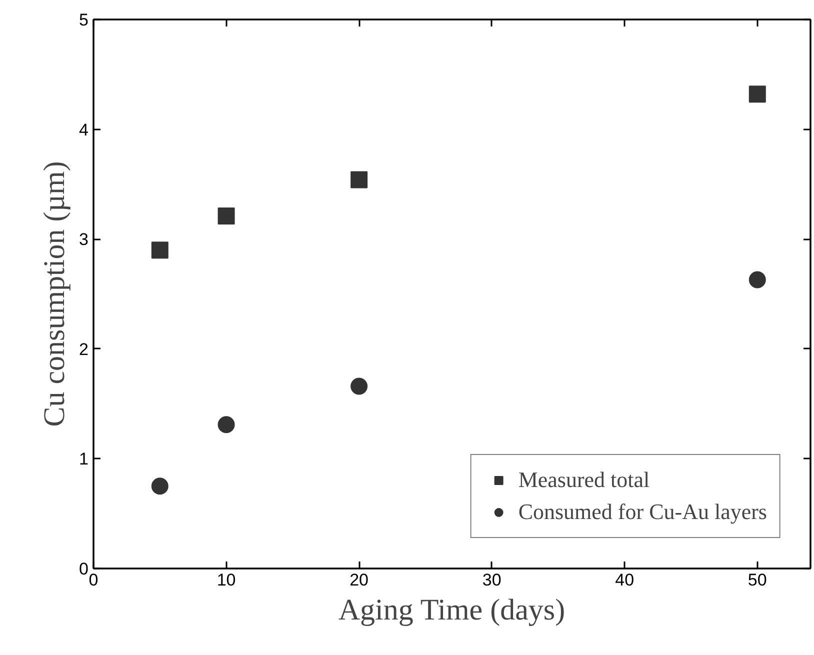  Describe the element at coordinates (624, 580) in the screenshot. I see `x-tick-label: 40` at that location.